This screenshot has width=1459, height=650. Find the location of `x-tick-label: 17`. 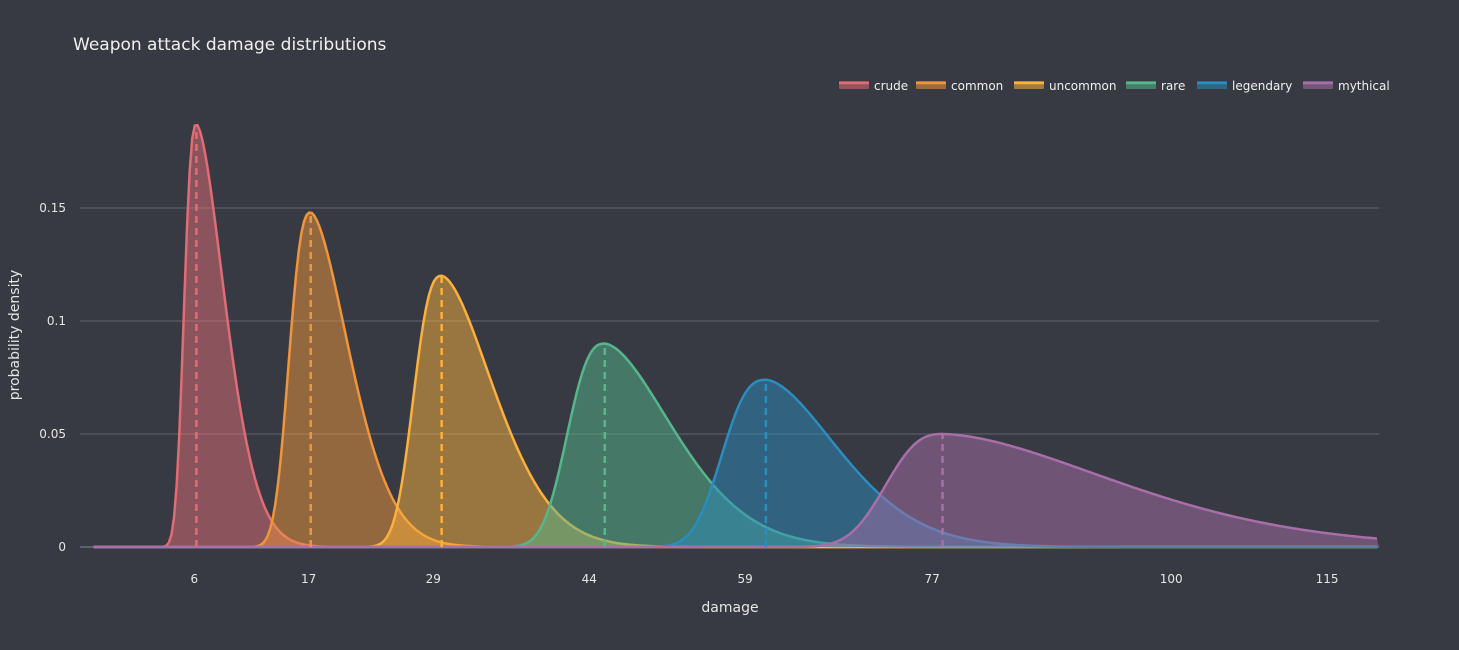

x-tick-label: 17 is located at coordinates (308, 579).